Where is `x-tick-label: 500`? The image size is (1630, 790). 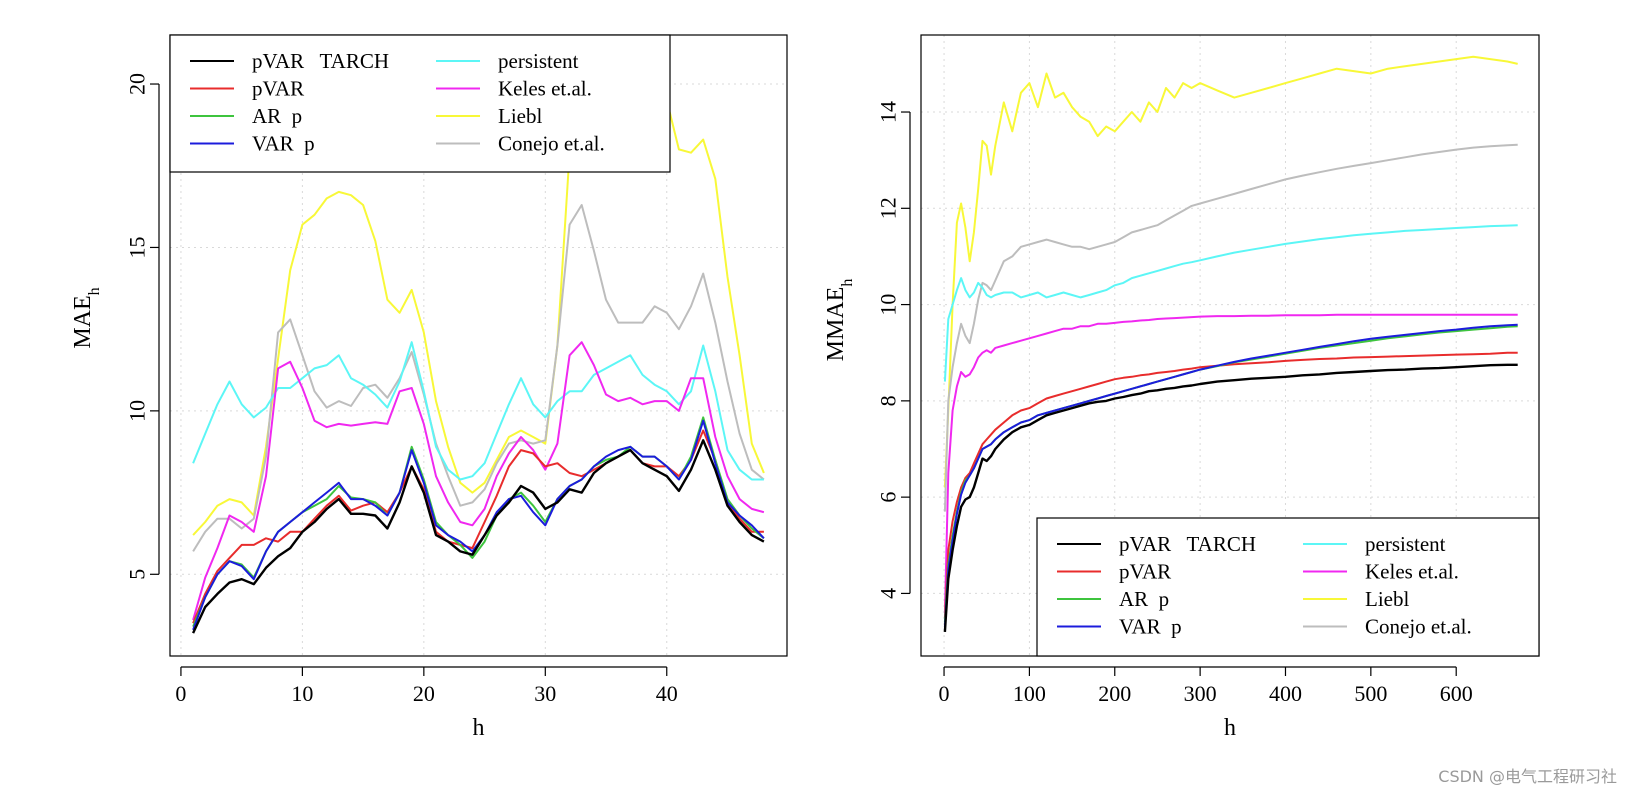
x-tick-label: 500 is located at coordinates (1370, 693).